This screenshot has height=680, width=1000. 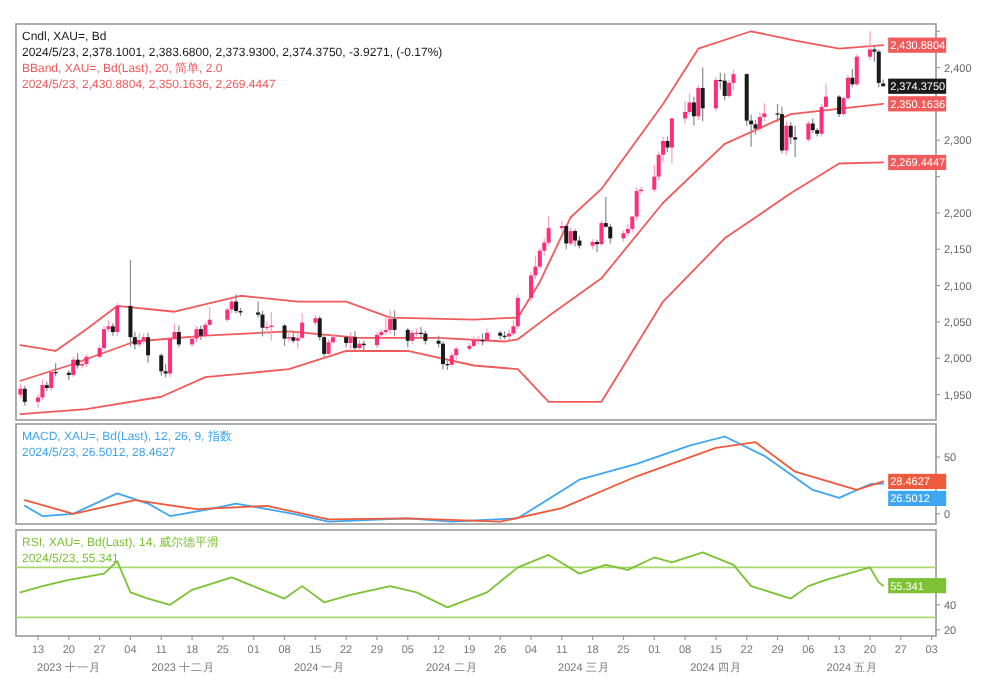 I want to click on line-series, so click(x=452, y=580).